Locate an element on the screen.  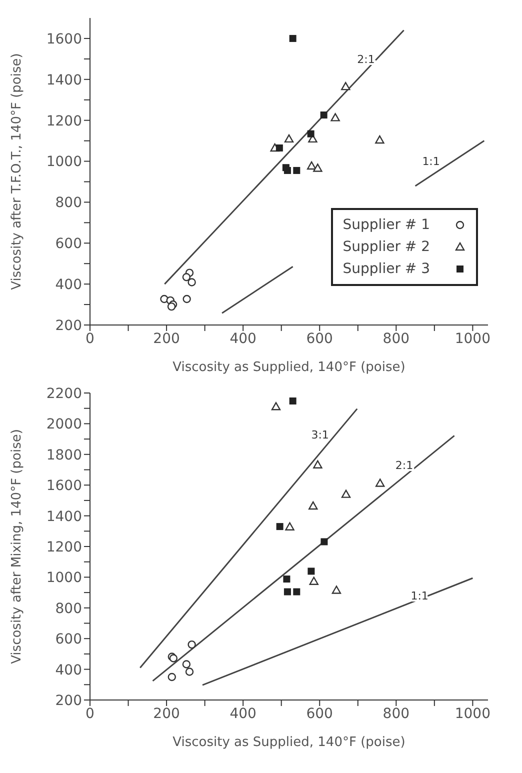
y-axis-title: Viscosity after Mixing, 140°F (poise) is located at coordinates (17, 546).